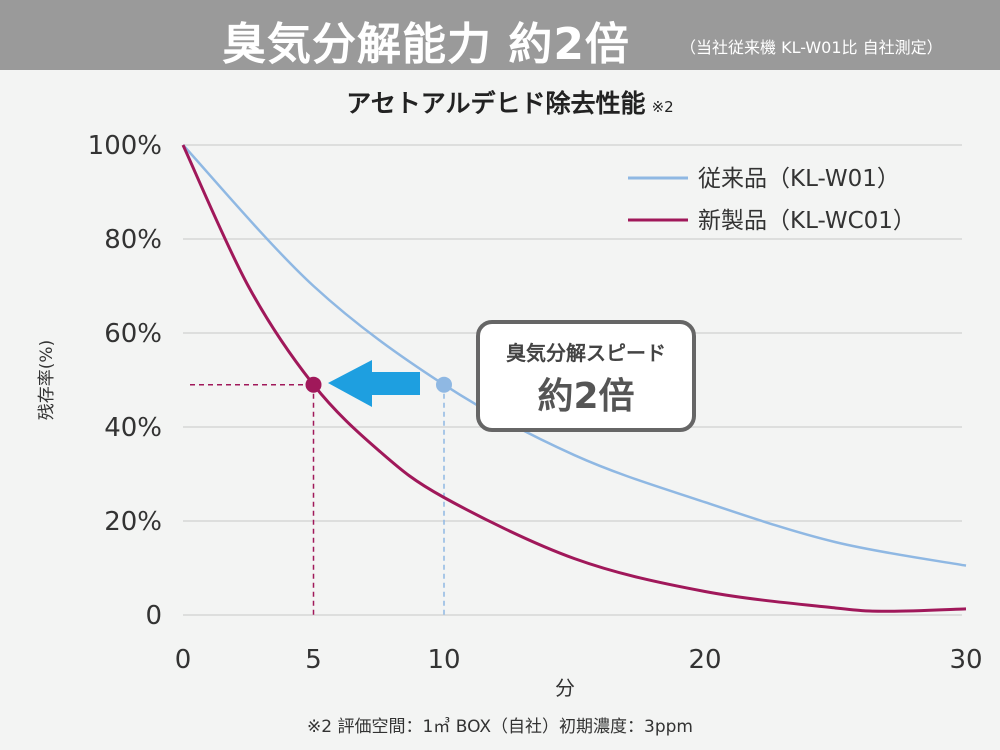 The image size is (1000, 750). What do you see at coordinates (133, 428) in the screenshot?
I see `y-tick-label: 40%` at bounding box center [133, 428].